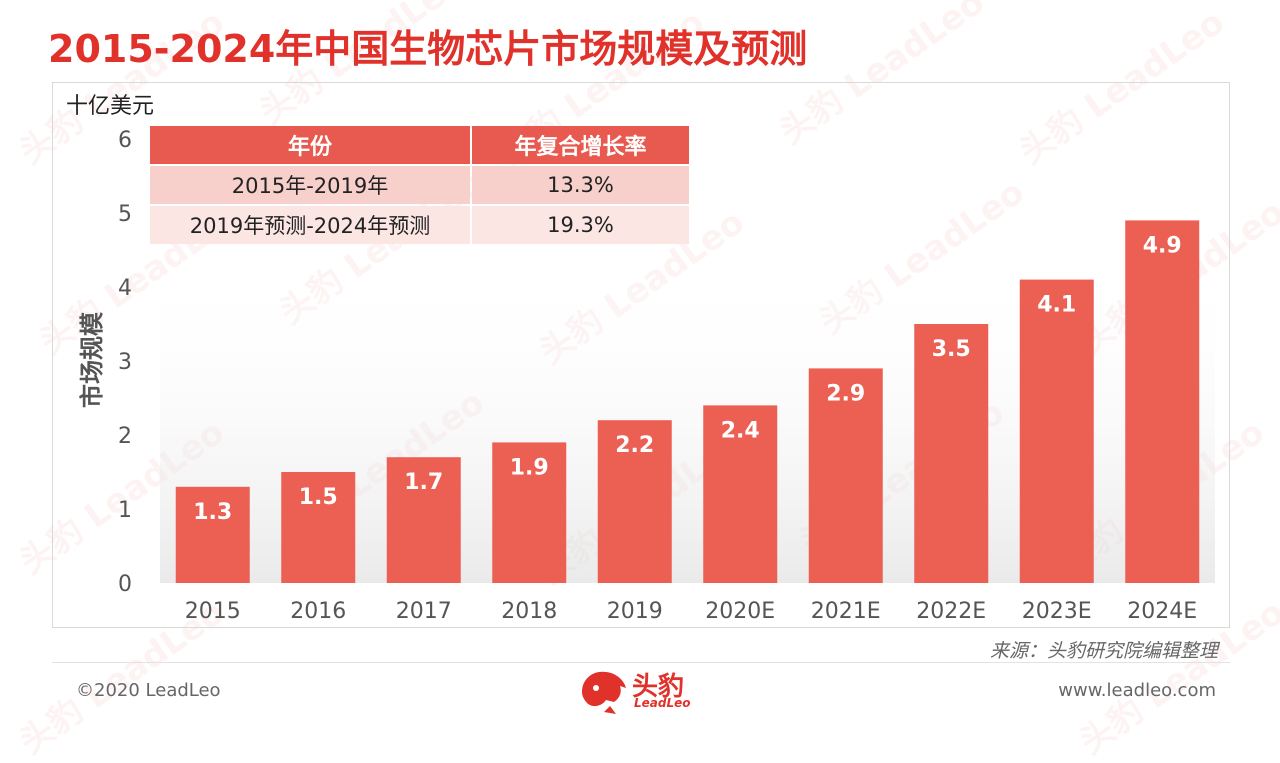 The height and width of the screenshot is (763, 1280). I want to click on x-tick-label: 2023E, so click(1057, 611).